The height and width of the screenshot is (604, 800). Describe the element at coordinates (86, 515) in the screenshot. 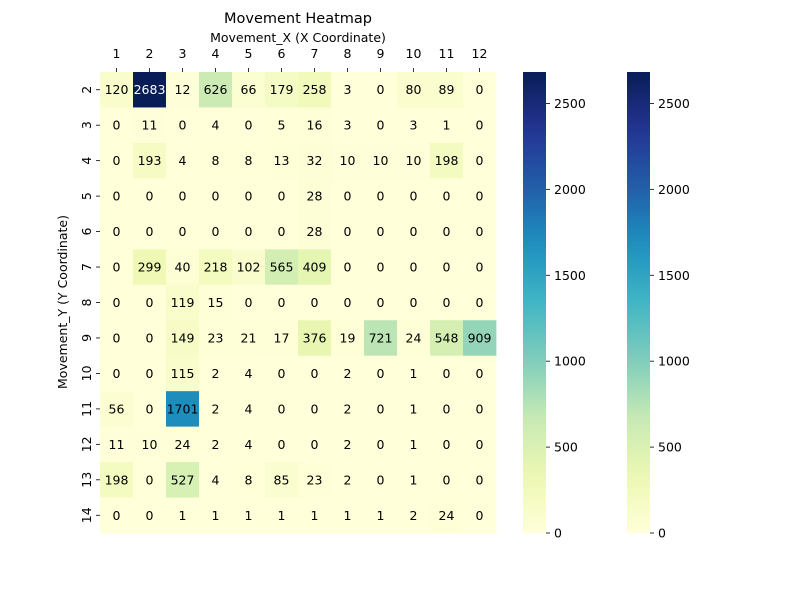

I see `y-tick-label: 14` at that location.